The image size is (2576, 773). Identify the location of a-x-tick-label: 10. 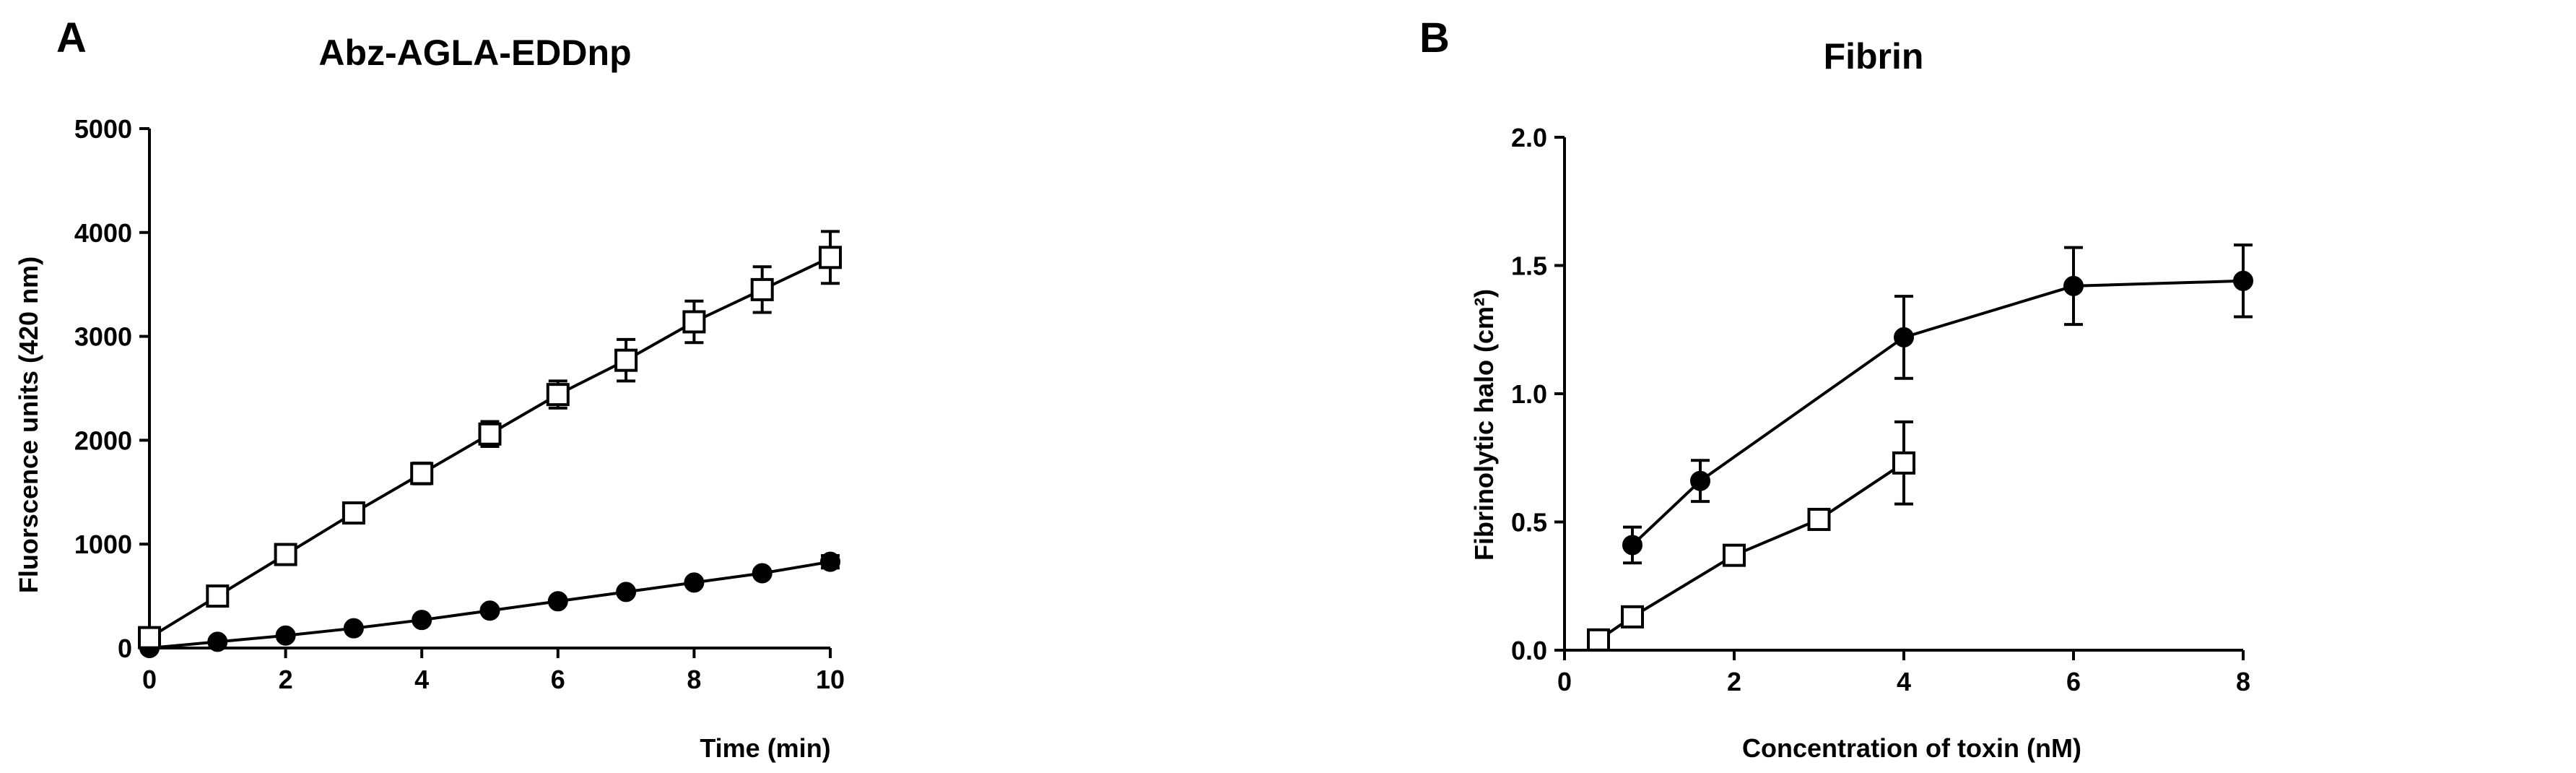
(830, 679).